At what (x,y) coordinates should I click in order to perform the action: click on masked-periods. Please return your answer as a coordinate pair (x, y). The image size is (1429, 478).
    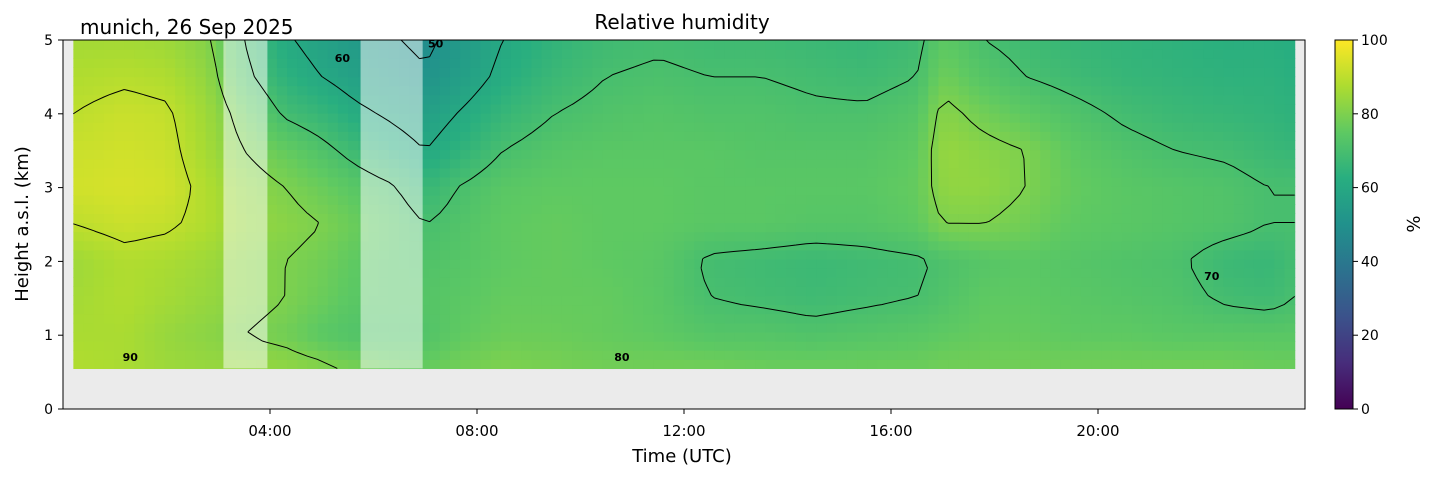
    Looking at the image, I should click on (323, 204).